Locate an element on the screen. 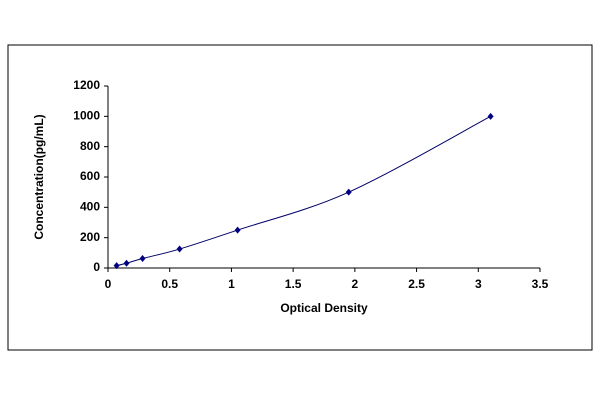 Image resolution: width=600 pixels, height=400 pixels. y-tick-label: 200 is located at coordinates (90, 237).